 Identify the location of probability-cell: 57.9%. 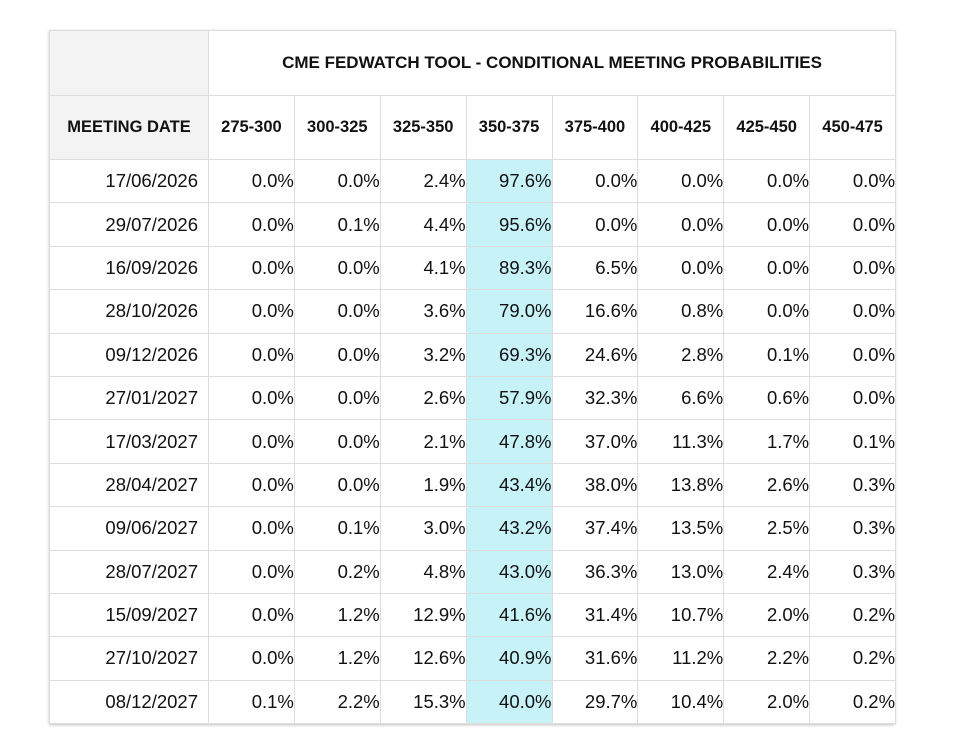
(509, 398).